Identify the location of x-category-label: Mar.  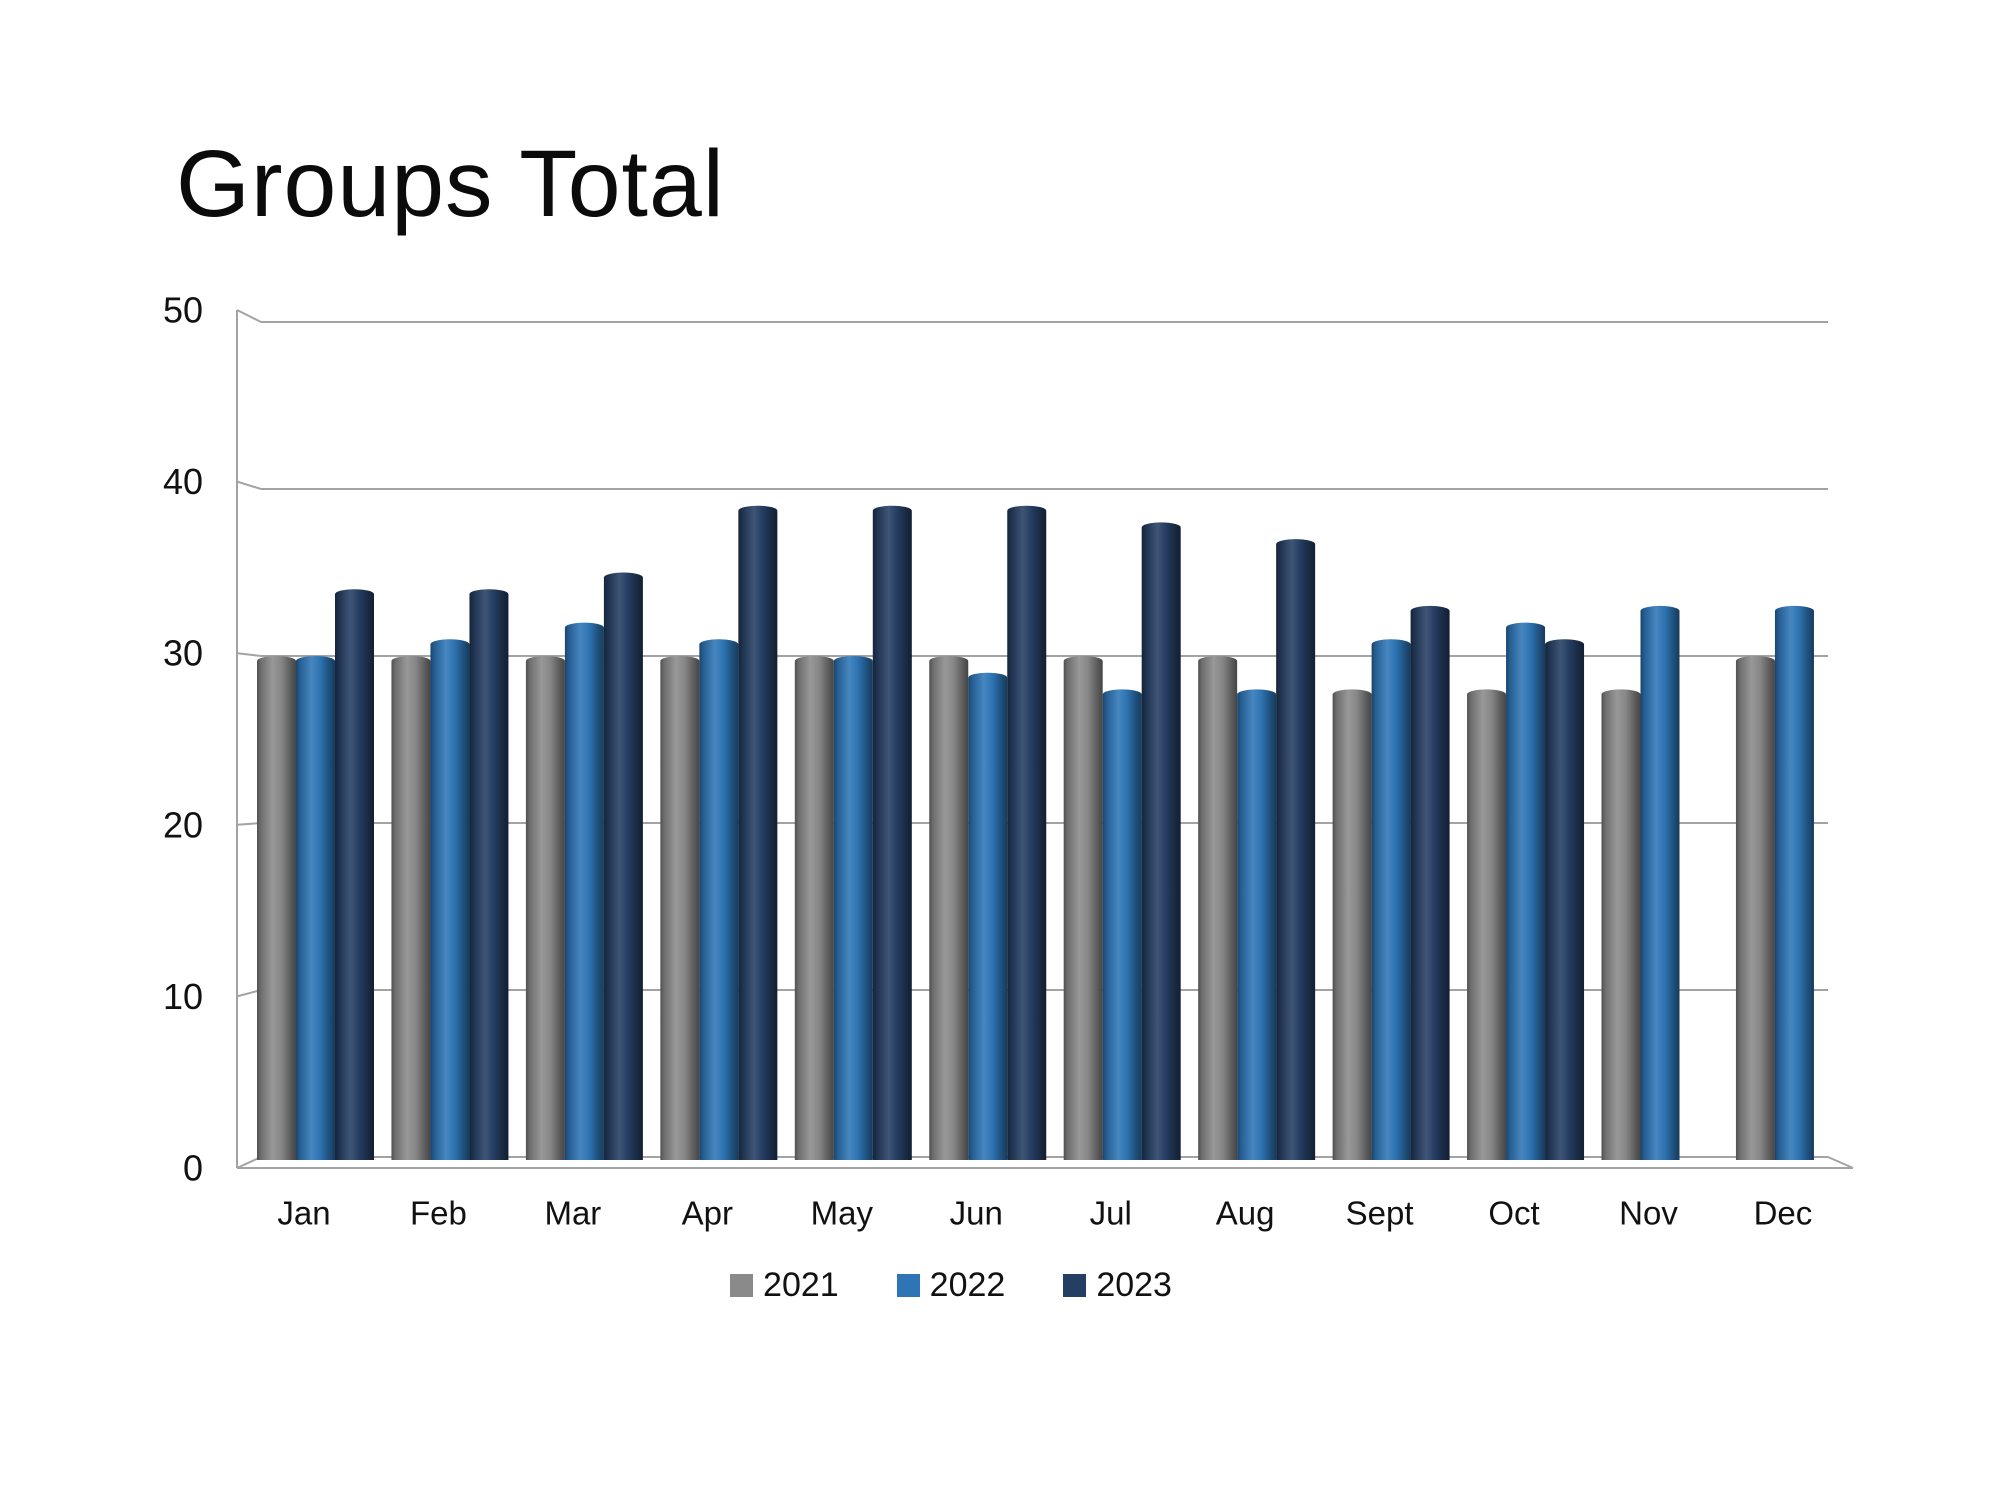
(572, 1213).